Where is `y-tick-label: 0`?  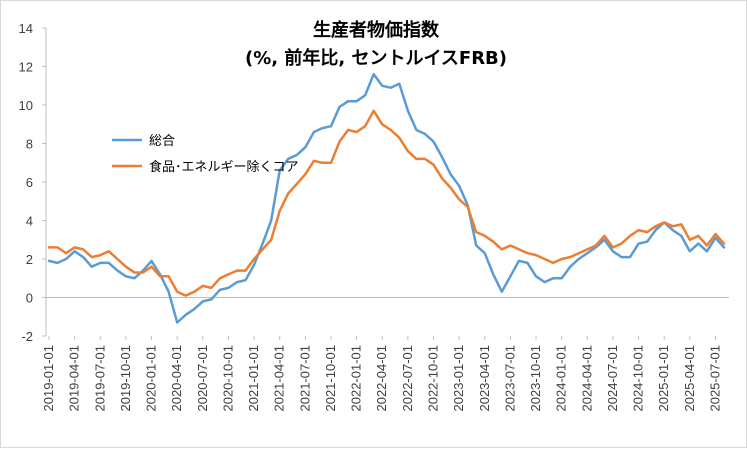
y-tick-label: 0 is located at coordinates (29, 298).